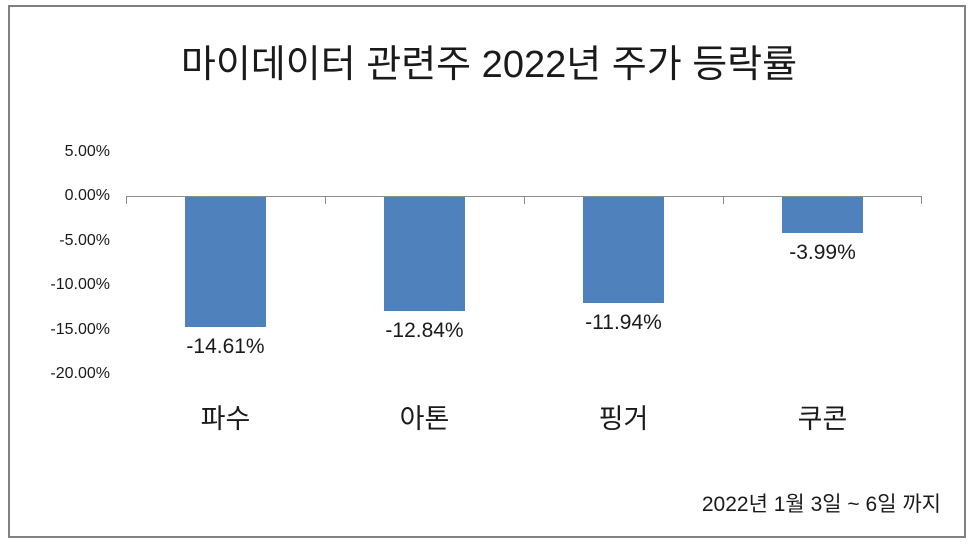 Image resolution: width=978 pixels, height=548 pixels. I want to click on y-axis-labels: 5.00% 0.00% -5.00% -10.00% -15.00% -20.00%, so click(63, 274).